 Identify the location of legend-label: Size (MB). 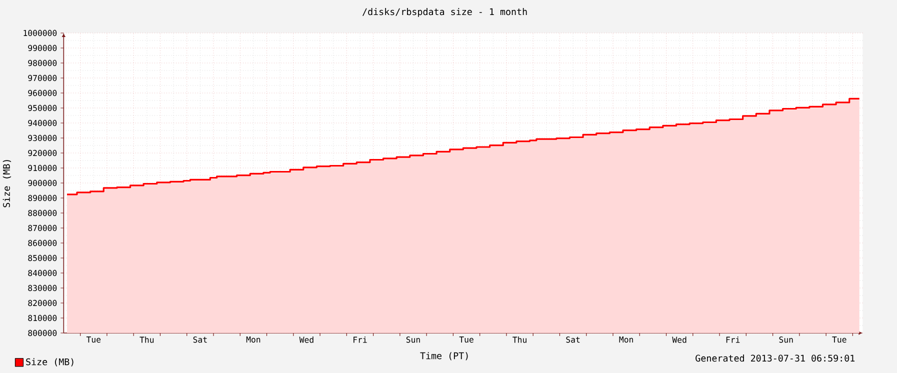
(50, 362).